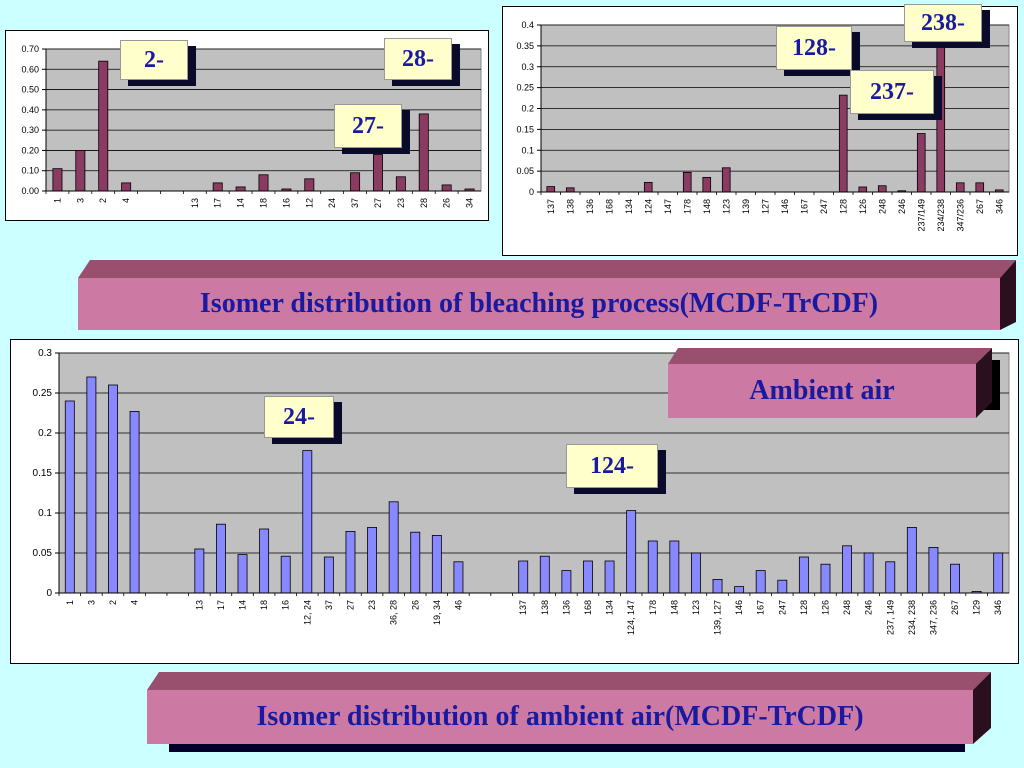  I want to click on x-tick-label: 14, so click(243, 605).